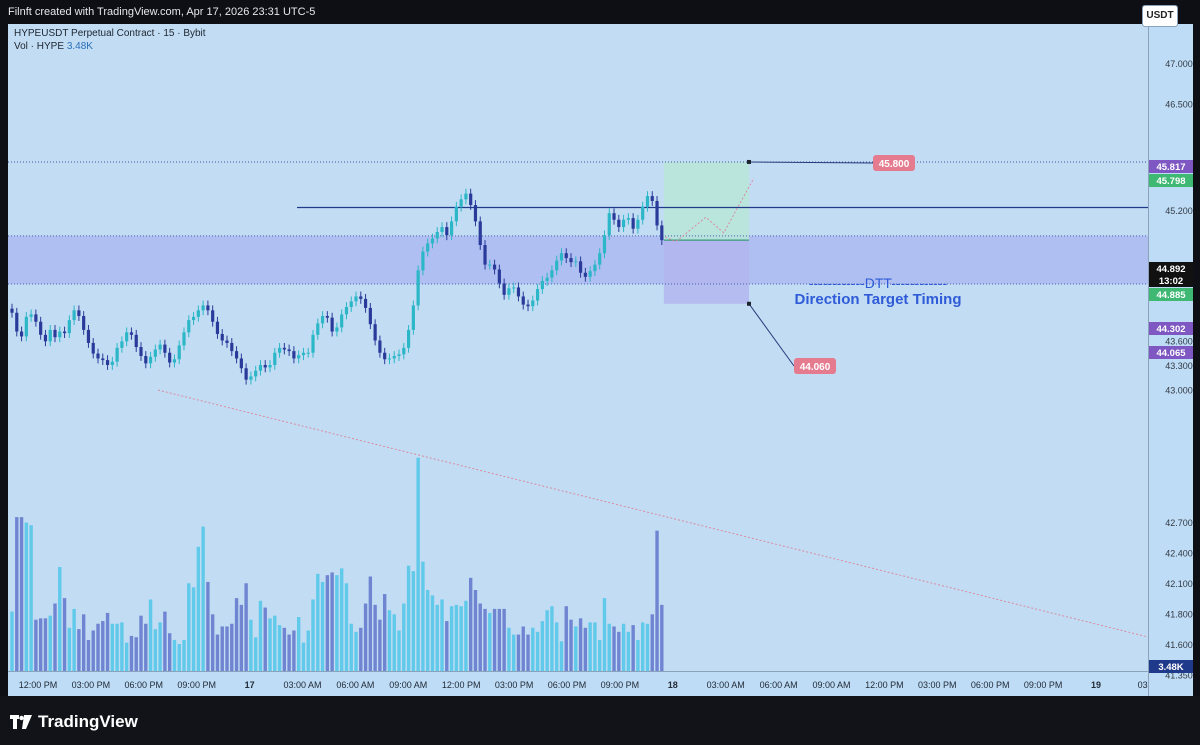 This screenshot has width=1200, height=745. Describe the element at coordinates (1179, 615) in the screenshot. I see `price-tick-label: 41.800` at that location.